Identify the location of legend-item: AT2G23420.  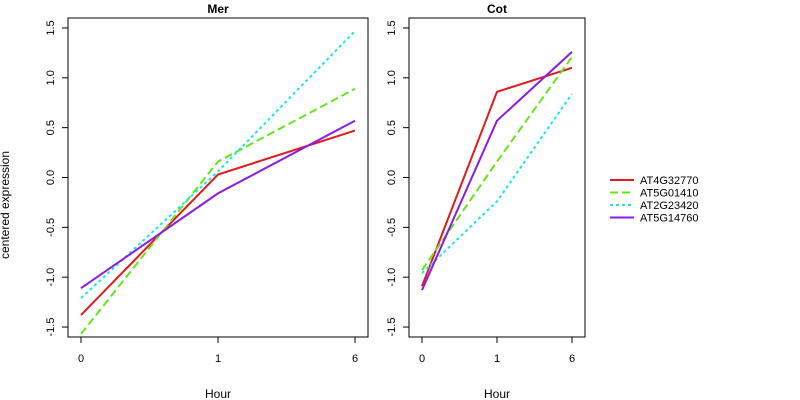
(654, 206).